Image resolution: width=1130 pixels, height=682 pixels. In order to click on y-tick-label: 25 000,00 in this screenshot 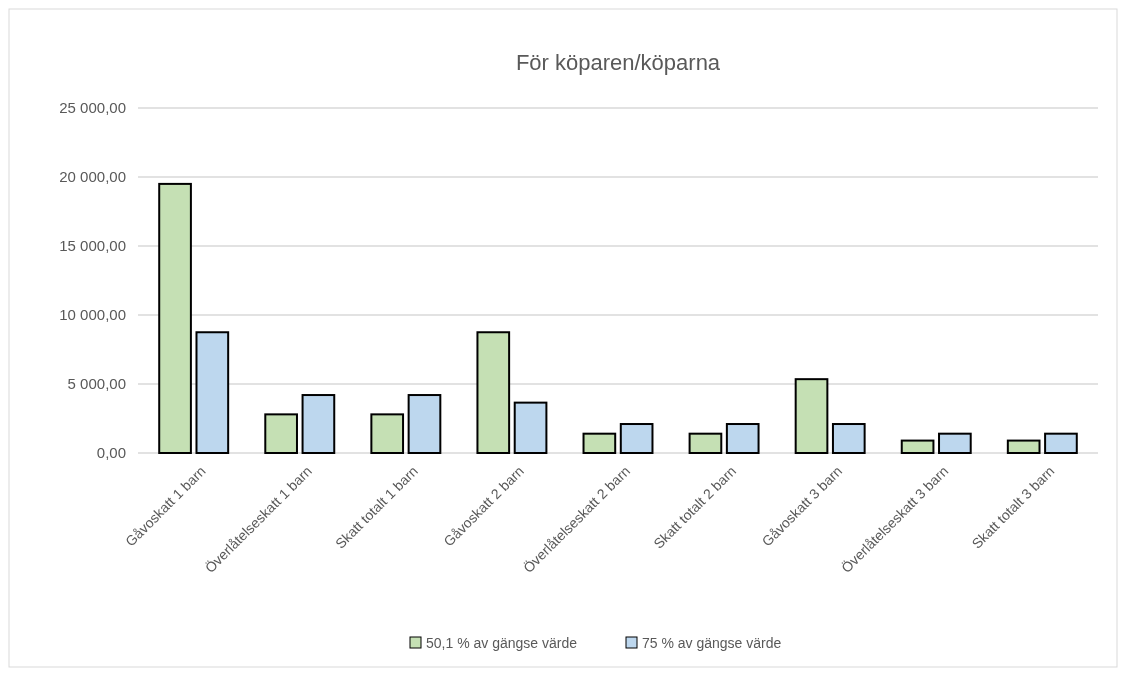, I will do `click(92, 108)`.